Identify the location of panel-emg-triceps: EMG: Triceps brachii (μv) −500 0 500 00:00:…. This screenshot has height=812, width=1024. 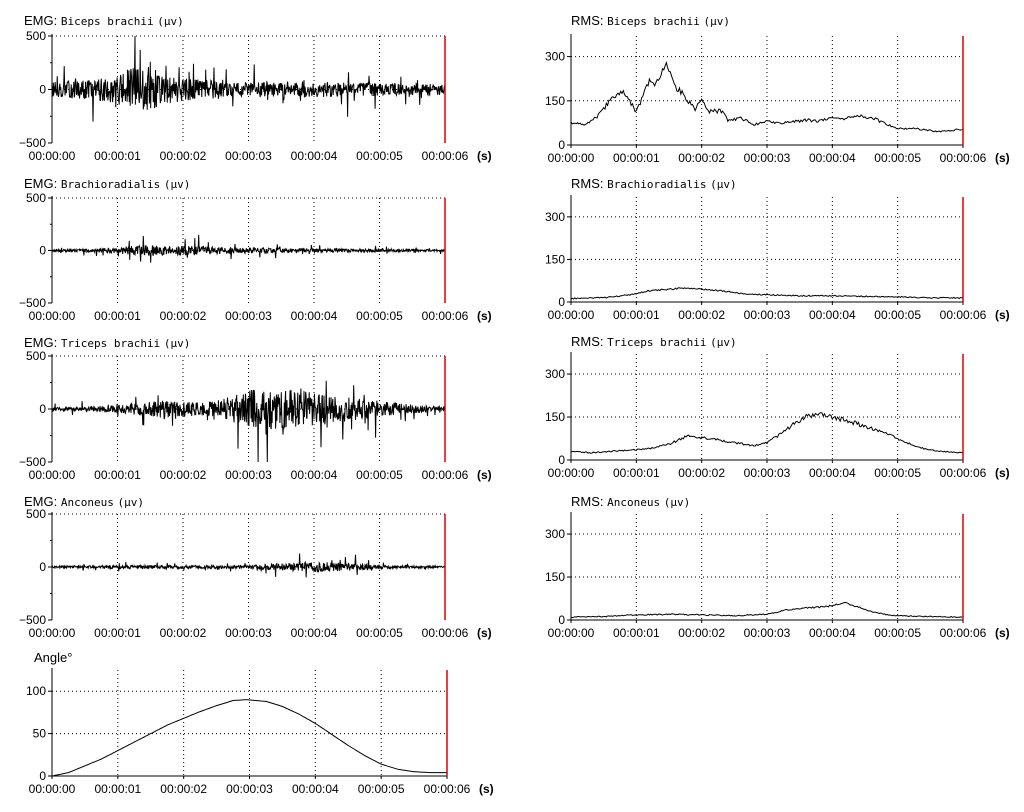
(255, 408).